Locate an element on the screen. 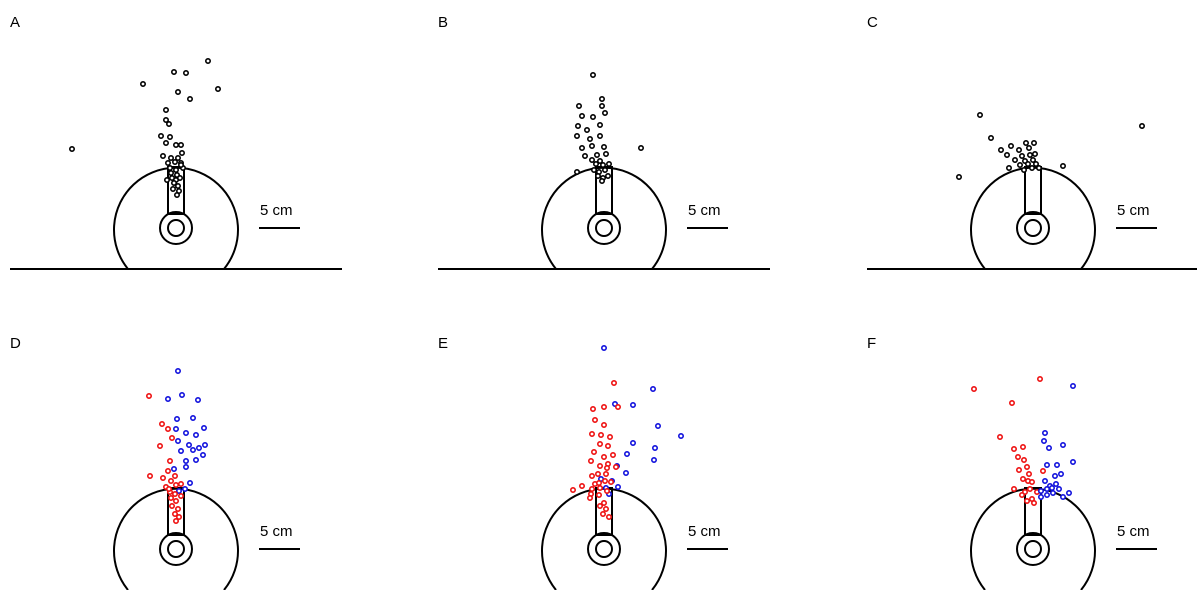 This screenshot has width=1197, height=590. panel-letter: F is located at coordinates (871, 343).